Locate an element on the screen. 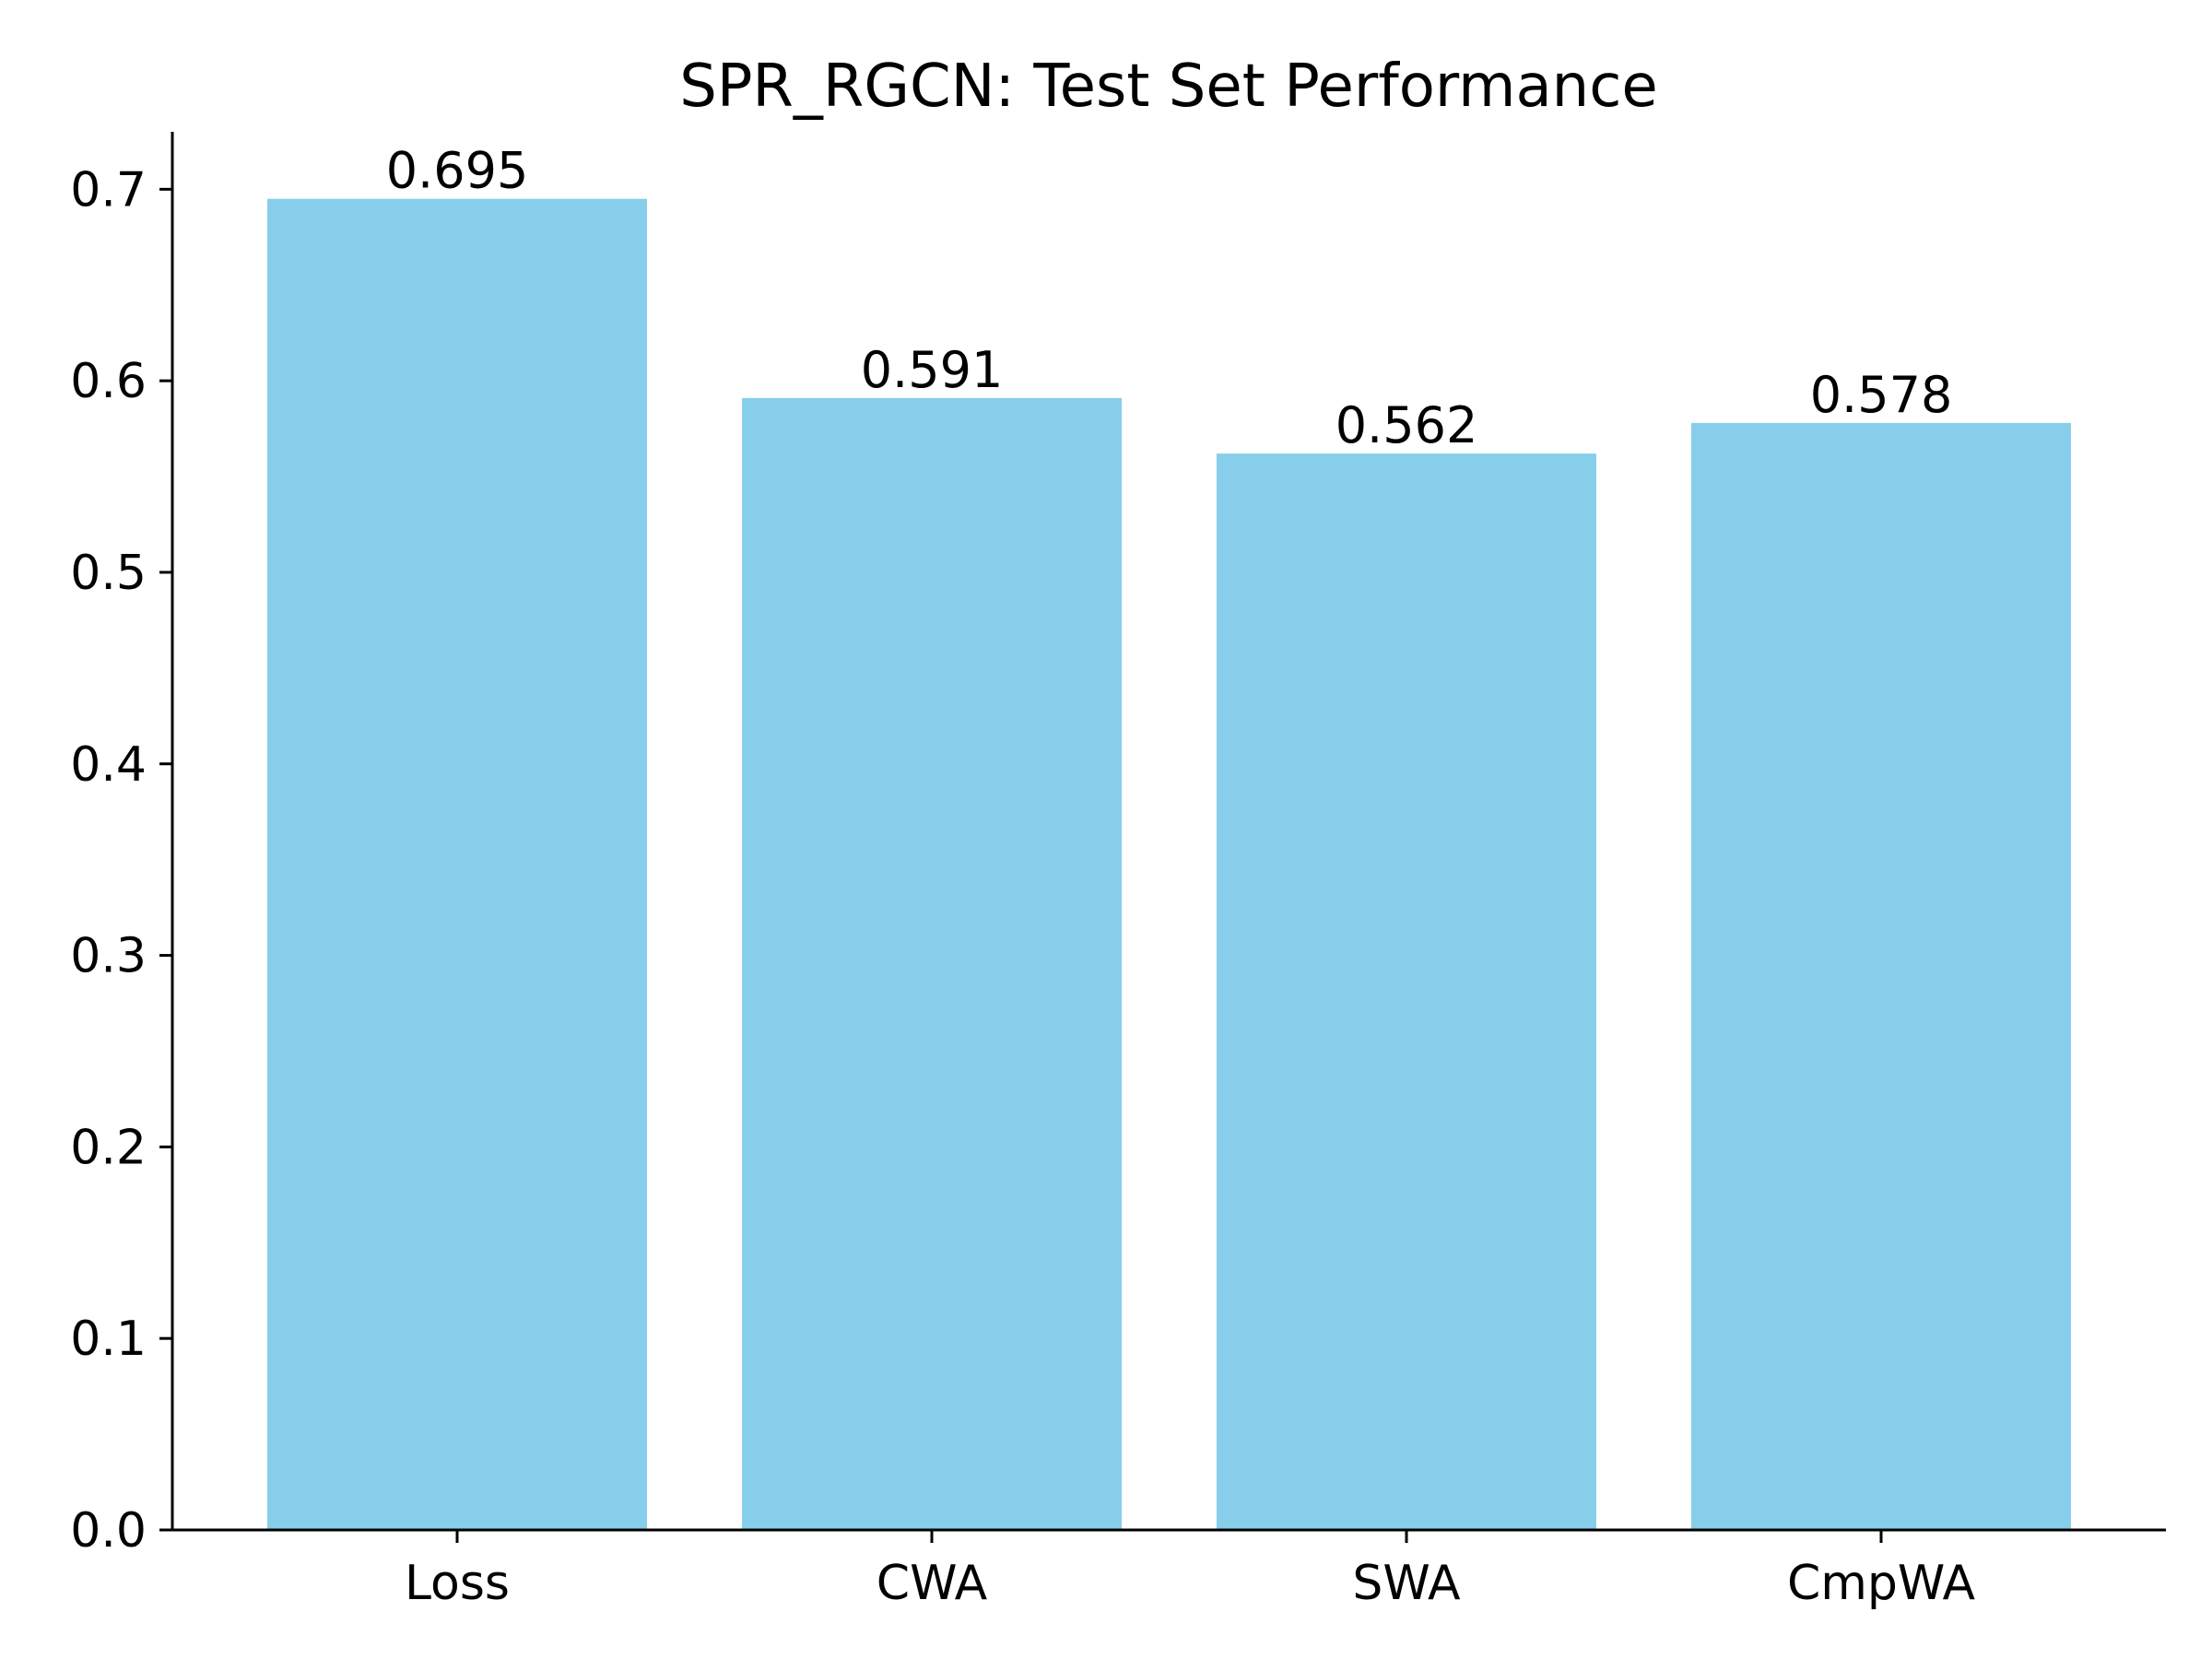 This screenshot has width=2212, height=1659. y-tick-label: 0.7 is located at coordinates (108, 190).